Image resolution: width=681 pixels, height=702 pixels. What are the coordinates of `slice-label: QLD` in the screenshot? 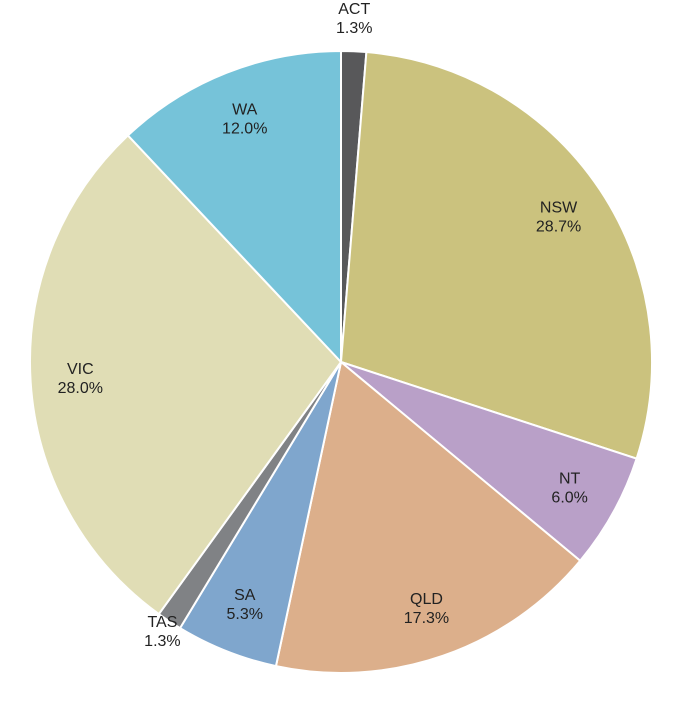 It's located at (426, 599).